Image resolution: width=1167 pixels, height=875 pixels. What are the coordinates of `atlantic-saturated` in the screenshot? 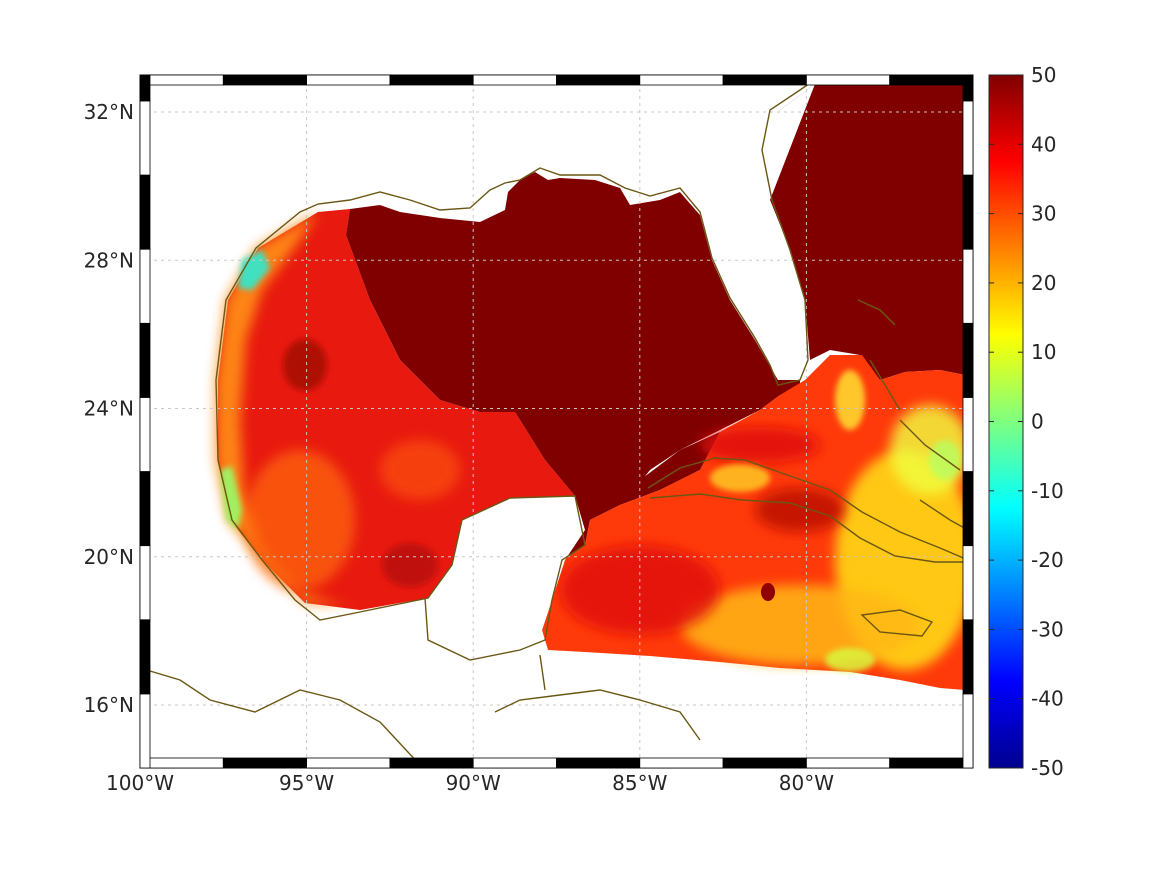 It's located at (863, 232).